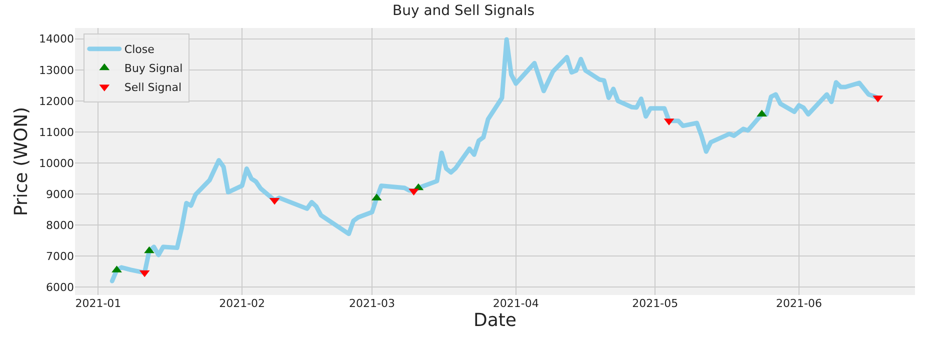 The height and width of the screenshot is (339, 927). What do you see at coordinates (139, 49) in the screenshot?
I see `legend-label: Close` at bounding box center [139, 49].